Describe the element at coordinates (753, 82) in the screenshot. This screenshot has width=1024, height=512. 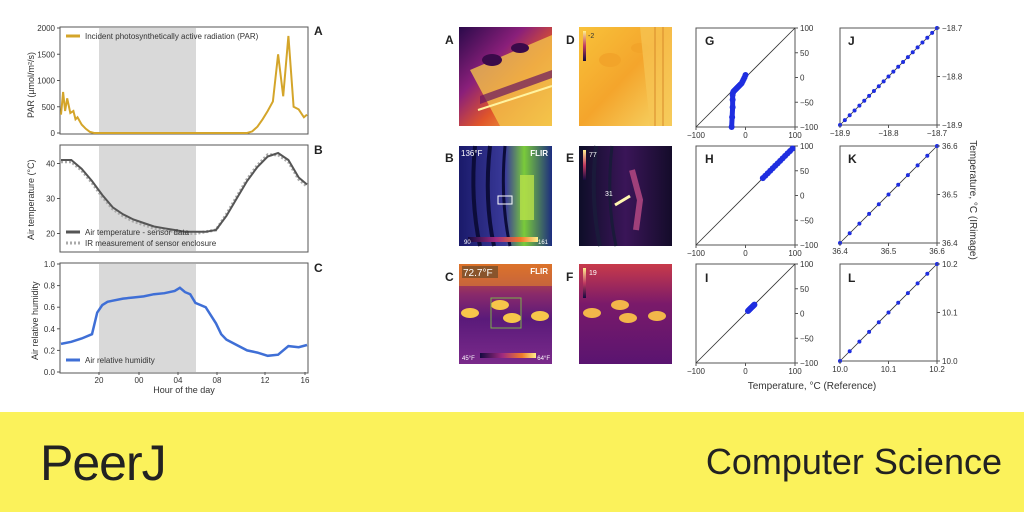
I see `scatter-panel-g: −100 0 100 100 50 0 −50 −100` at that location.